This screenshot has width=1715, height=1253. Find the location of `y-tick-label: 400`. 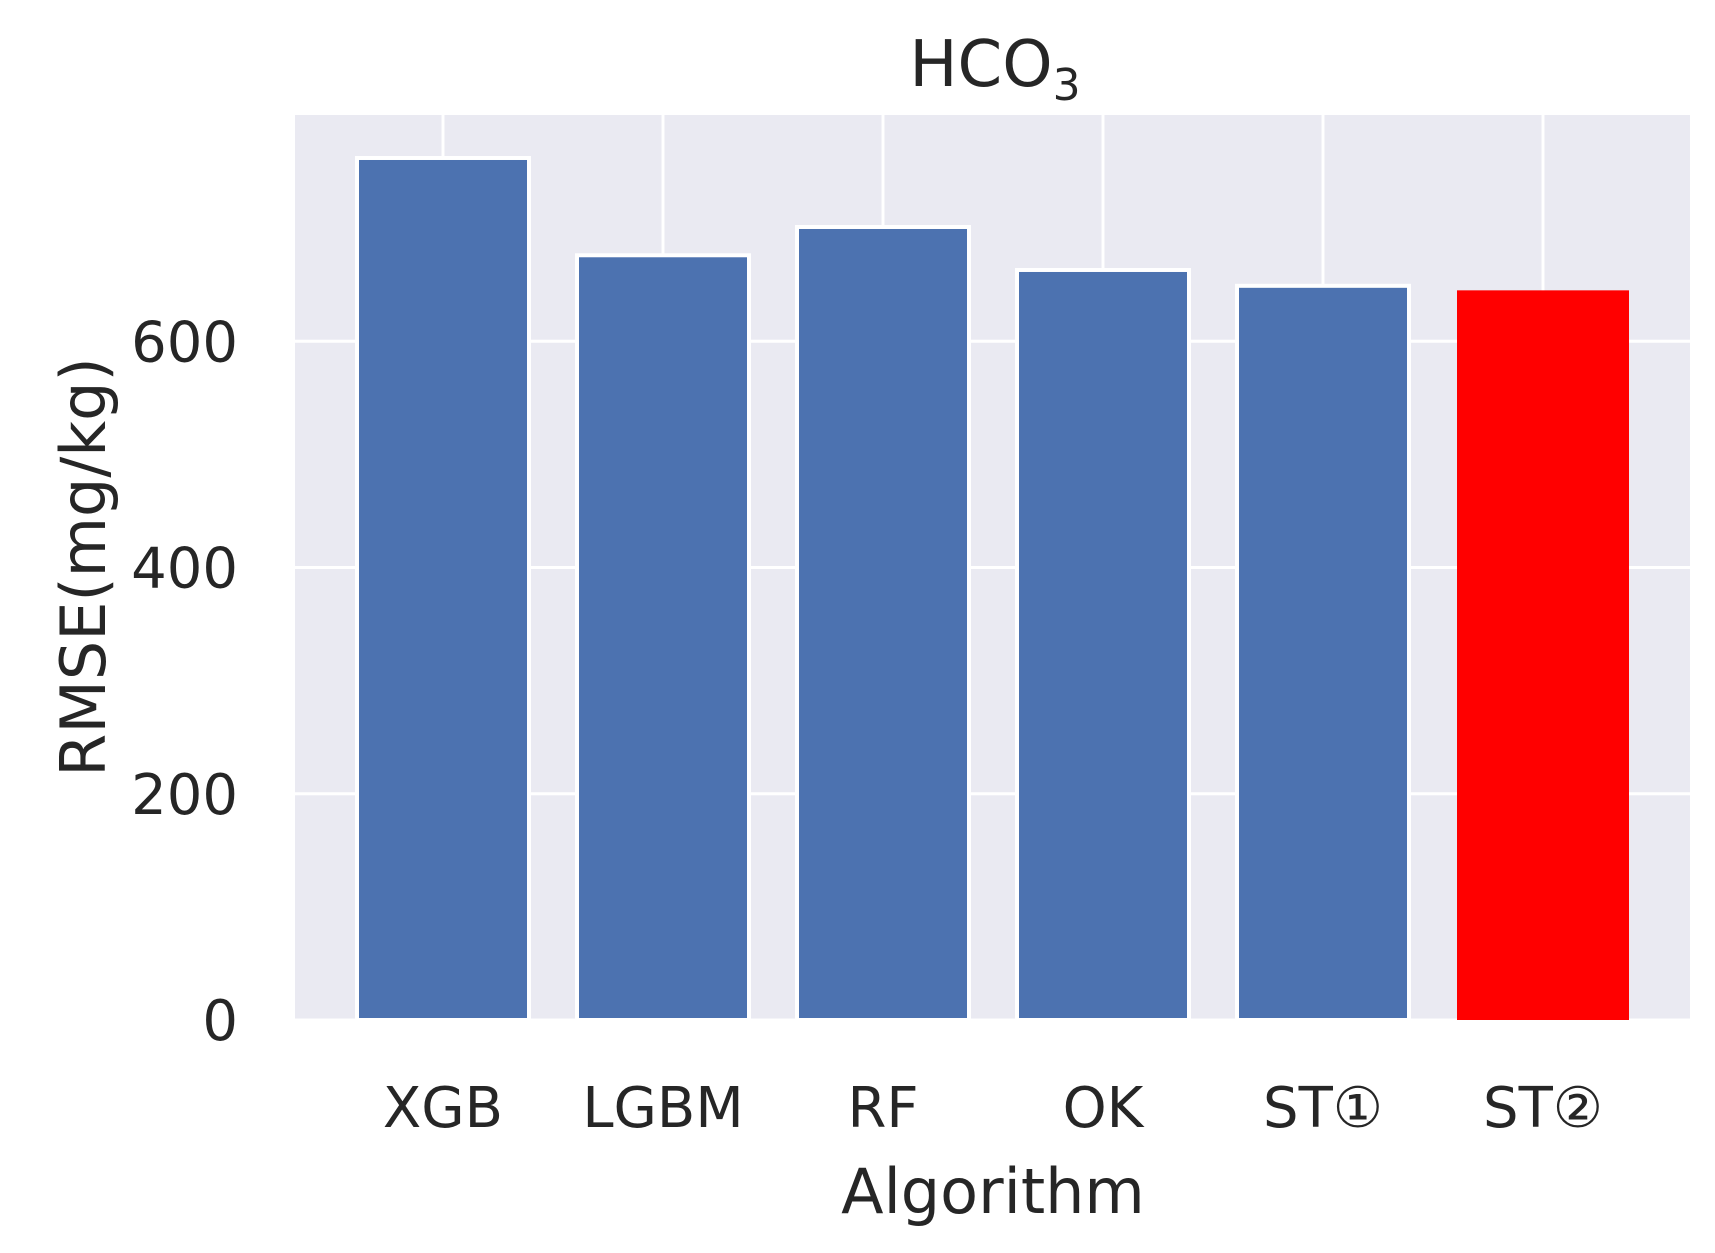

y-tick-label: 400 is located at coordinates (184, 569).